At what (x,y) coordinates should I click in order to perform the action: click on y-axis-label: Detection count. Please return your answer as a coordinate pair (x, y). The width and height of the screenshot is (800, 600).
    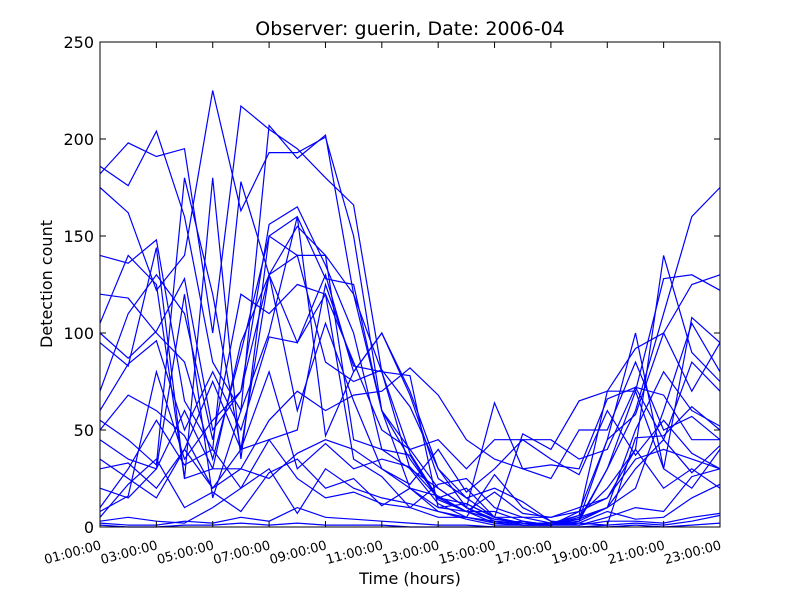
    Looking at the image, I should click on (46, 284).